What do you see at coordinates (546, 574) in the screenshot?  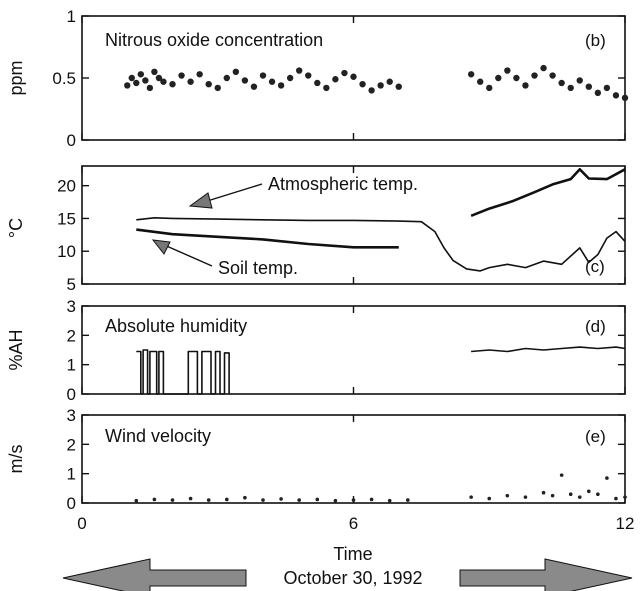 I see `right-arrow` at bounding box center [546, 574].